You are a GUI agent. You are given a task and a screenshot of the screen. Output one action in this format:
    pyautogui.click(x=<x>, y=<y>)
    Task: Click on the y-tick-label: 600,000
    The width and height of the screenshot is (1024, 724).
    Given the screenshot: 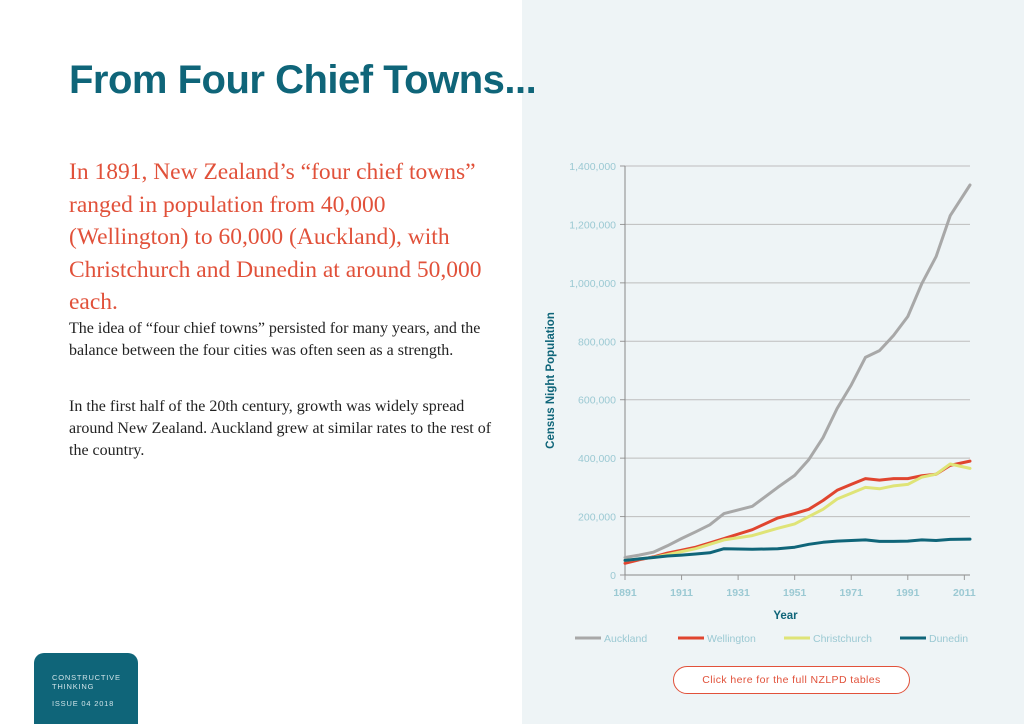 What is the action you would take?
    pyautogui.click(x=597, y=401)
    